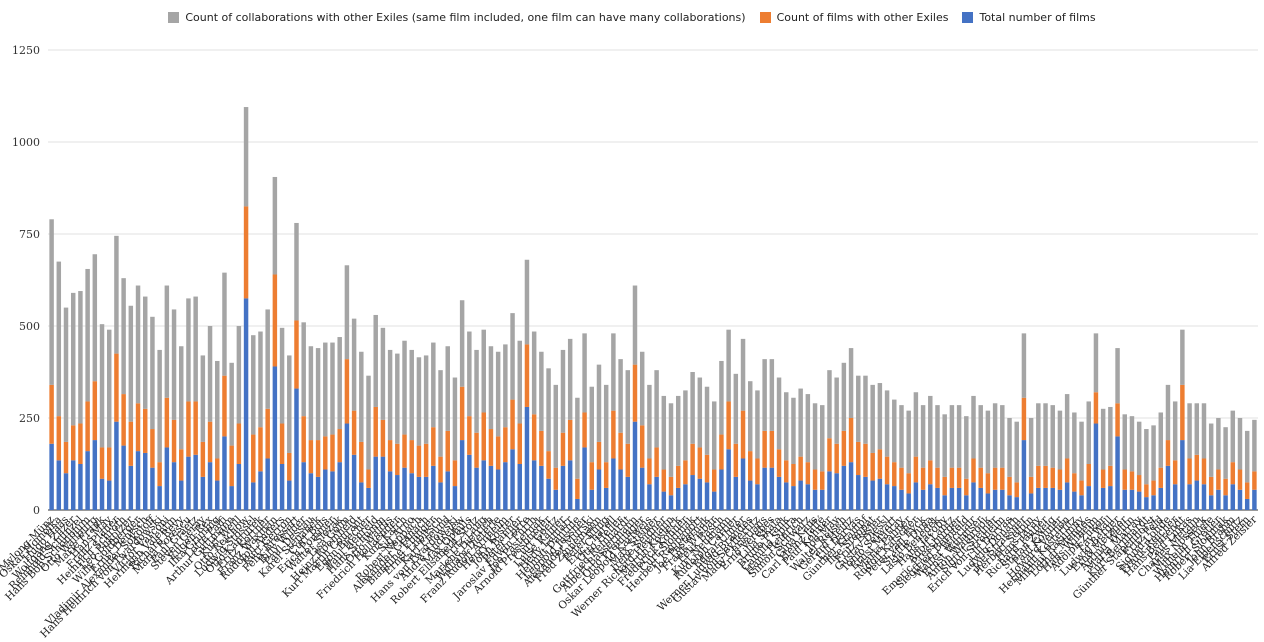  Describe the element at coordinates (765, 17) in the screenshot. I see `legend-swatch` at that location.